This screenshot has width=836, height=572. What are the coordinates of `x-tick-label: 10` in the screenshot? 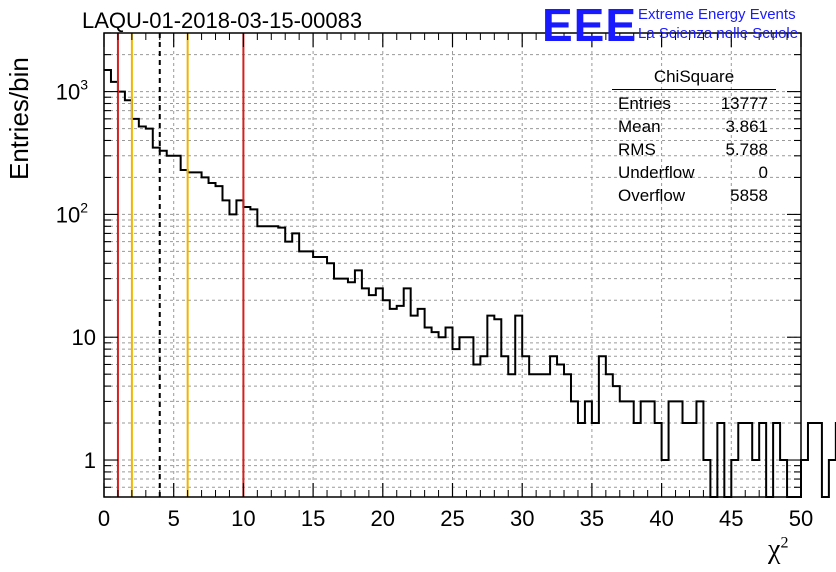 It's located at (243, 518).